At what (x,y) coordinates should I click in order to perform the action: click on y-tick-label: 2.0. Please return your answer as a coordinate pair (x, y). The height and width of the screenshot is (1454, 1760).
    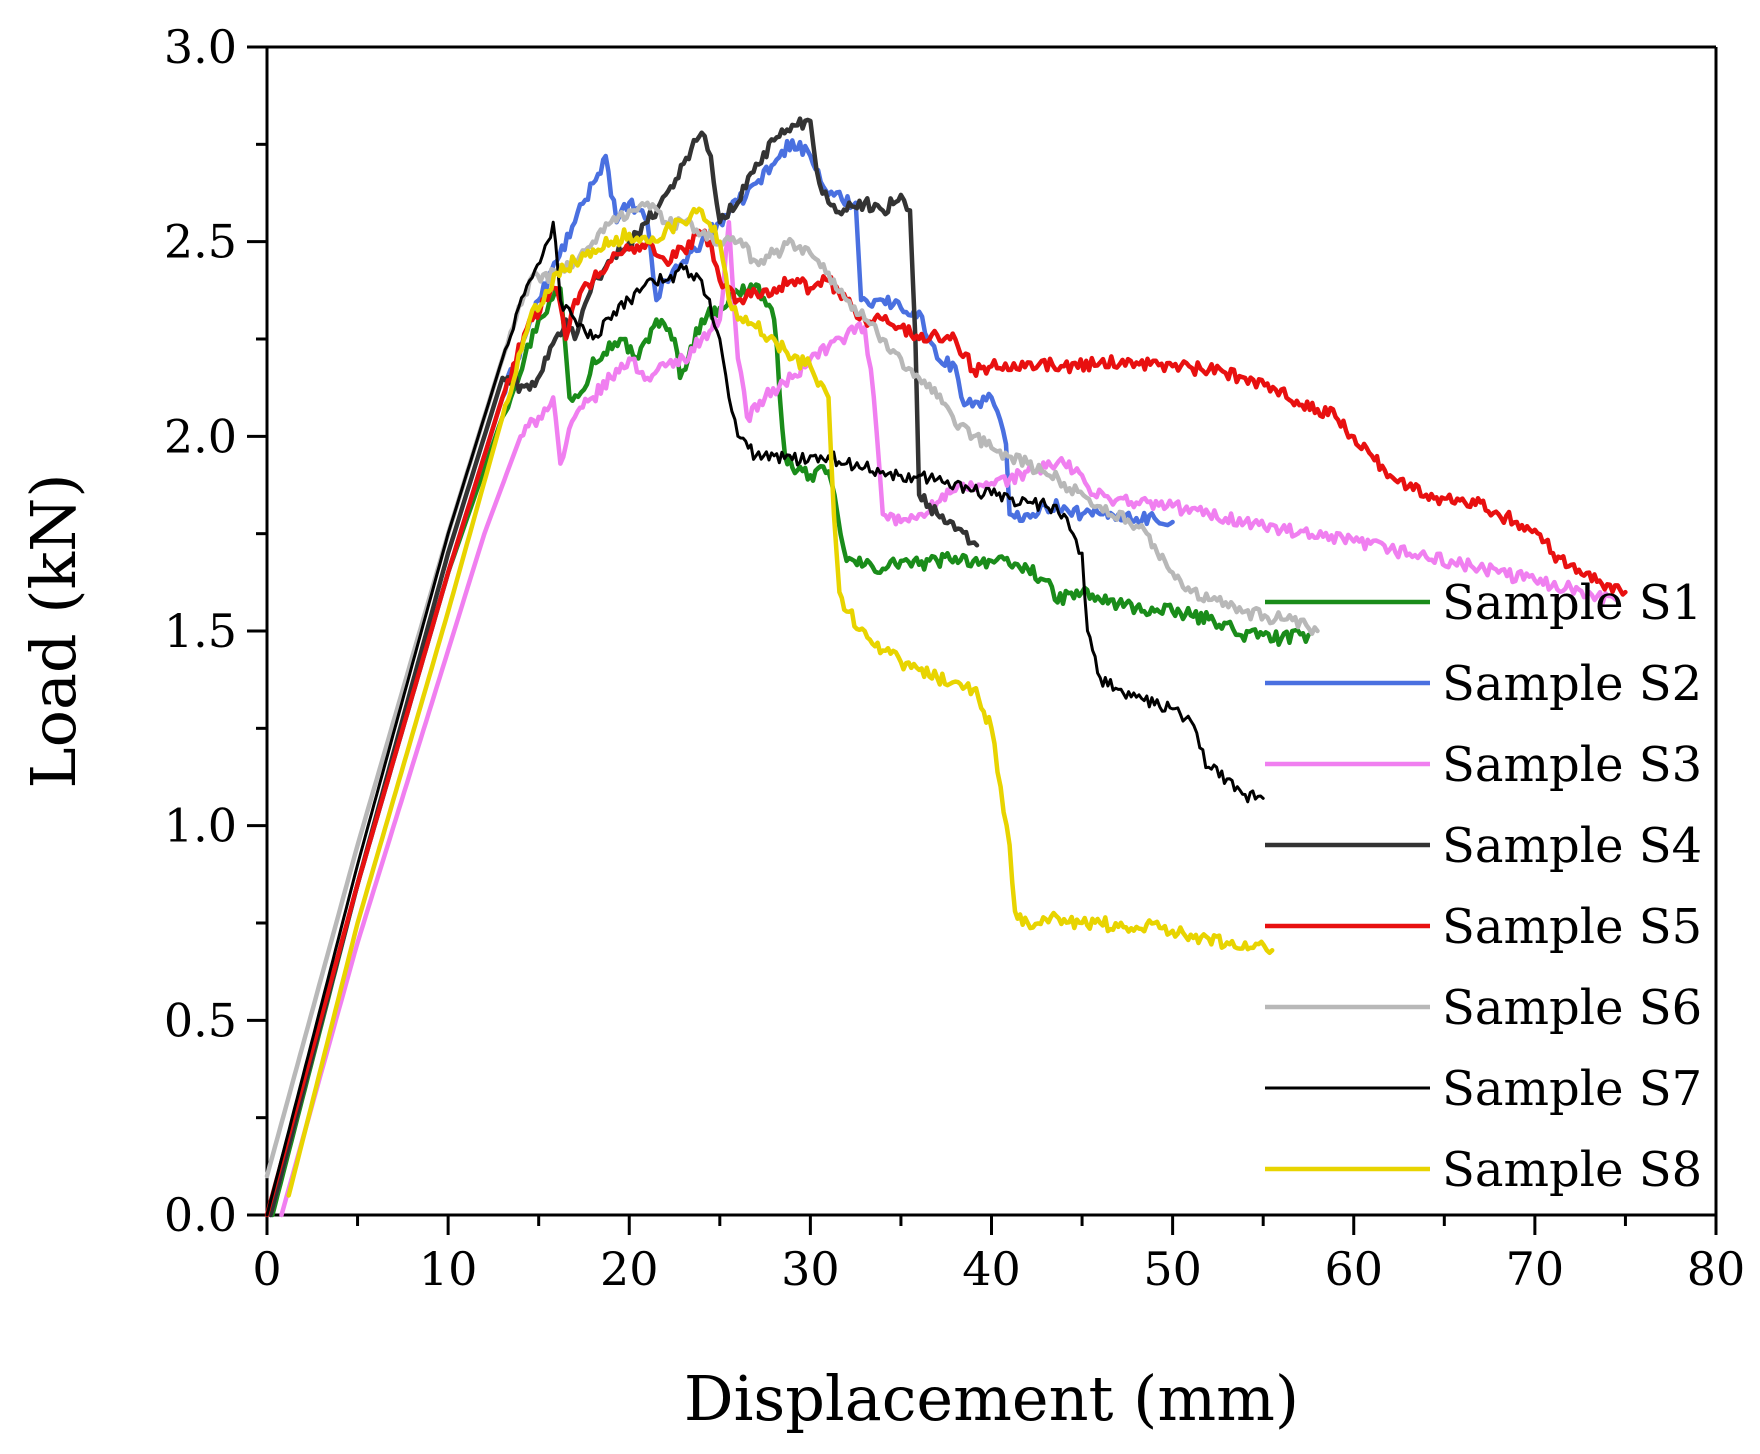
    Looking at the image, I should click on (200, 436).